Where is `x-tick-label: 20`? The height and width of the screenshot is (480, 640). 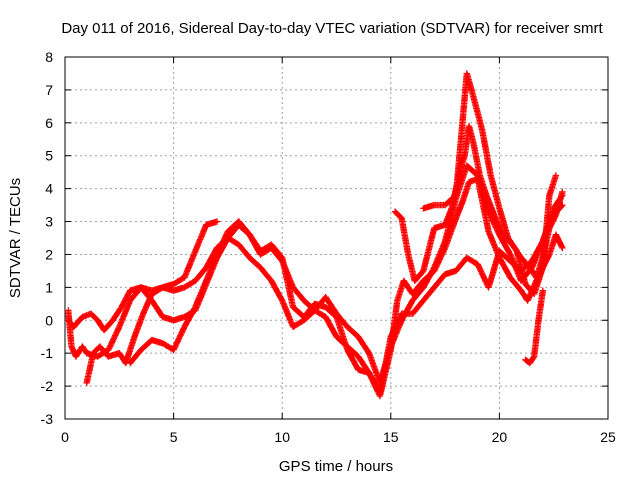 x-tick-label: 20 is located at coordinates (500, 437).